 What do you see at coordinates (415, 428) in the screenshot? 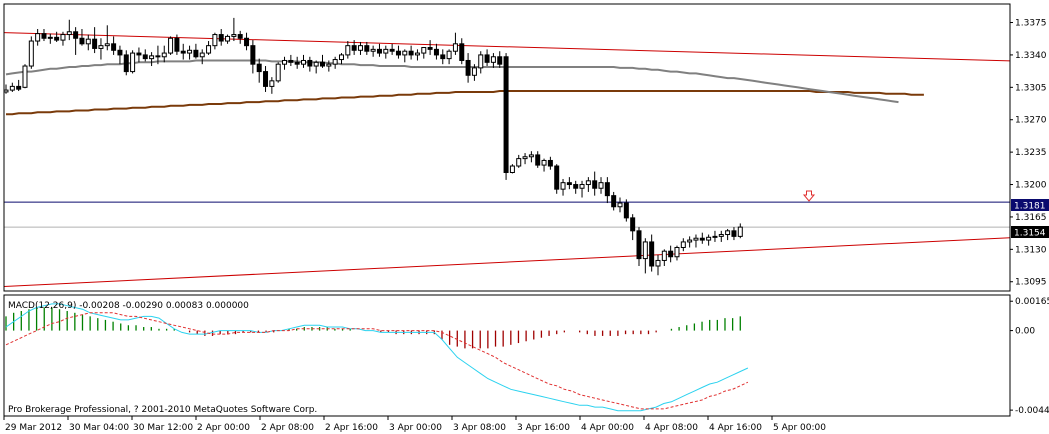
I see `time-tick-label: 3 Apr 00:00` at bounding box center [415, 428].